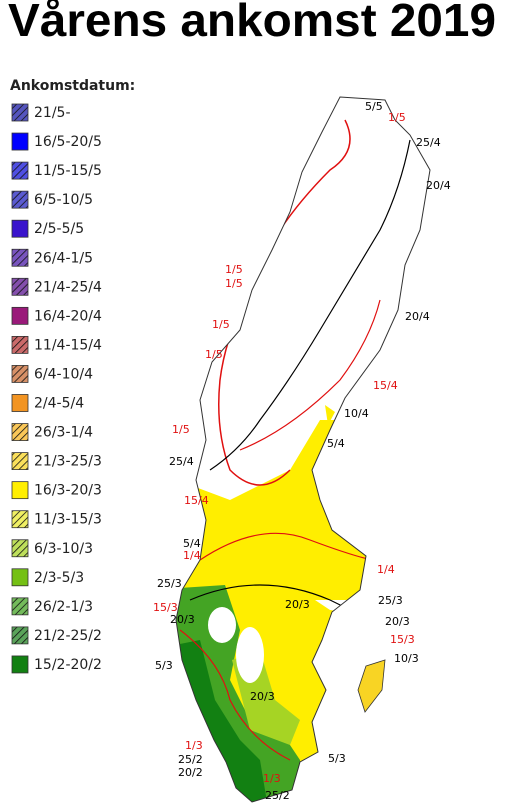 The image size is (505, 811). Describe the element at coordinates (406, 658) in the screenshot. I see `isoline-label: 10/3` at that location.